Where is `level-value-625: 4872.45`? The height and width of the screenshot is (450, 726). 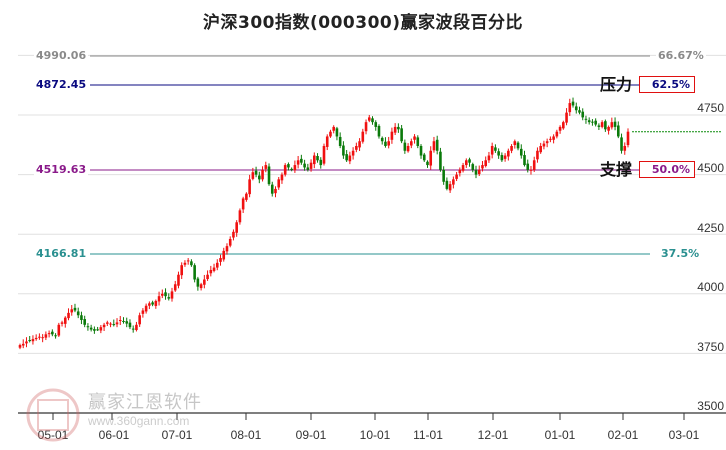 level-value-625: 4872.45 is located at coordinates (61, 84).